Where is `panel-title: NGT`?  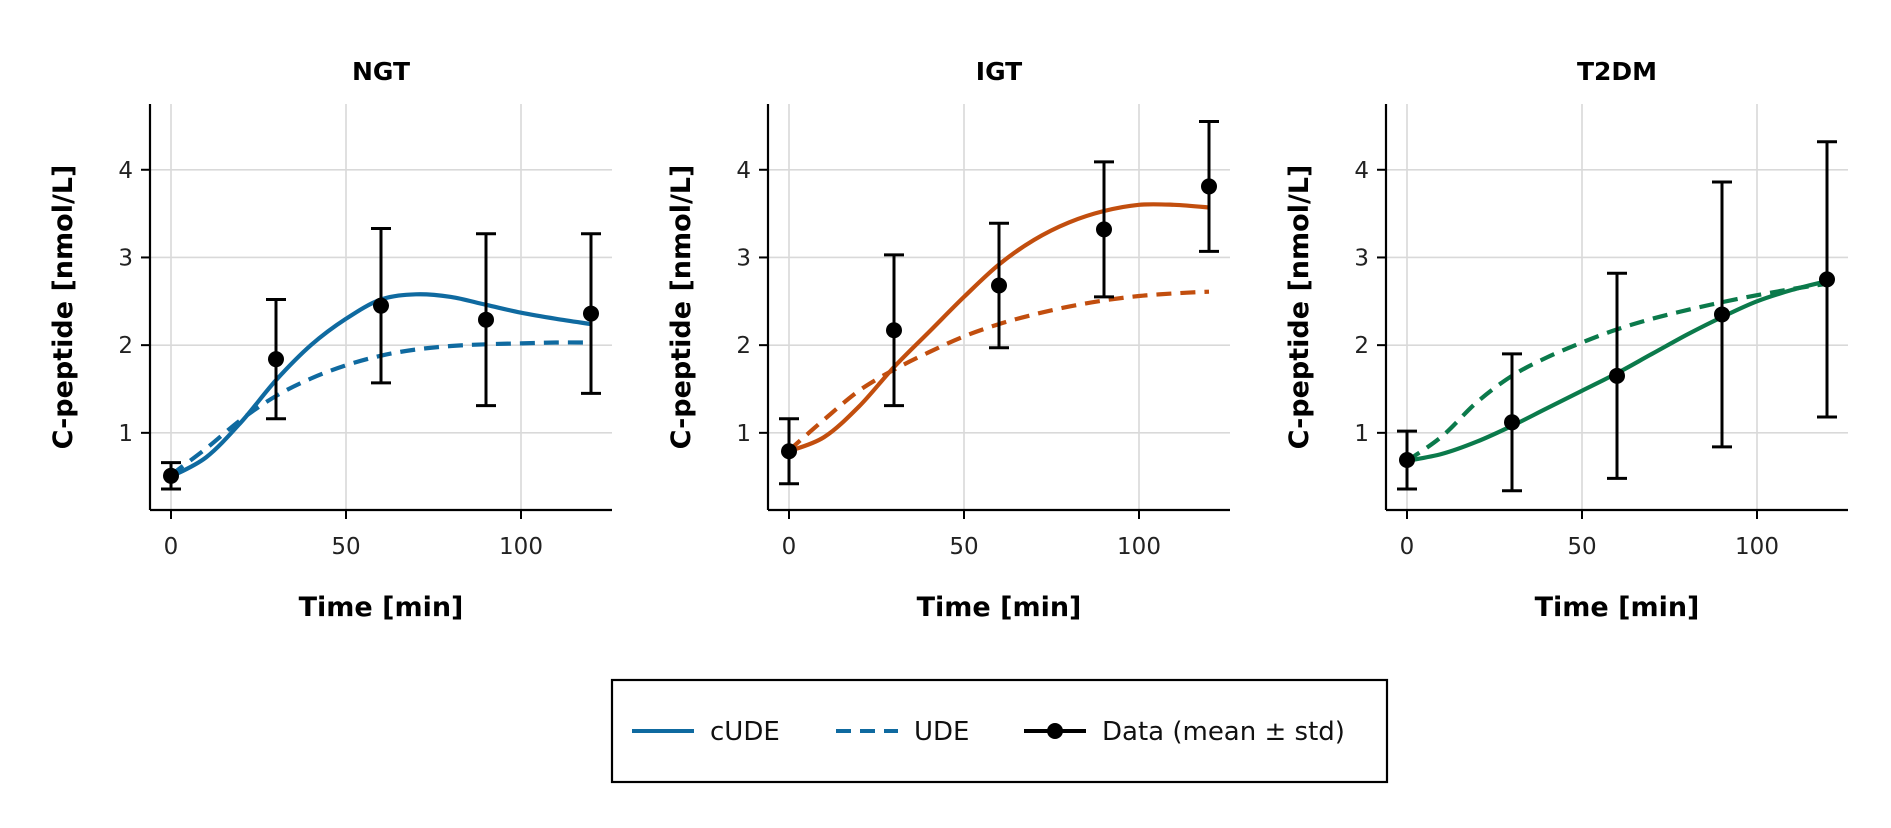
panel-title: NGT is located at coordinates (381, 71).